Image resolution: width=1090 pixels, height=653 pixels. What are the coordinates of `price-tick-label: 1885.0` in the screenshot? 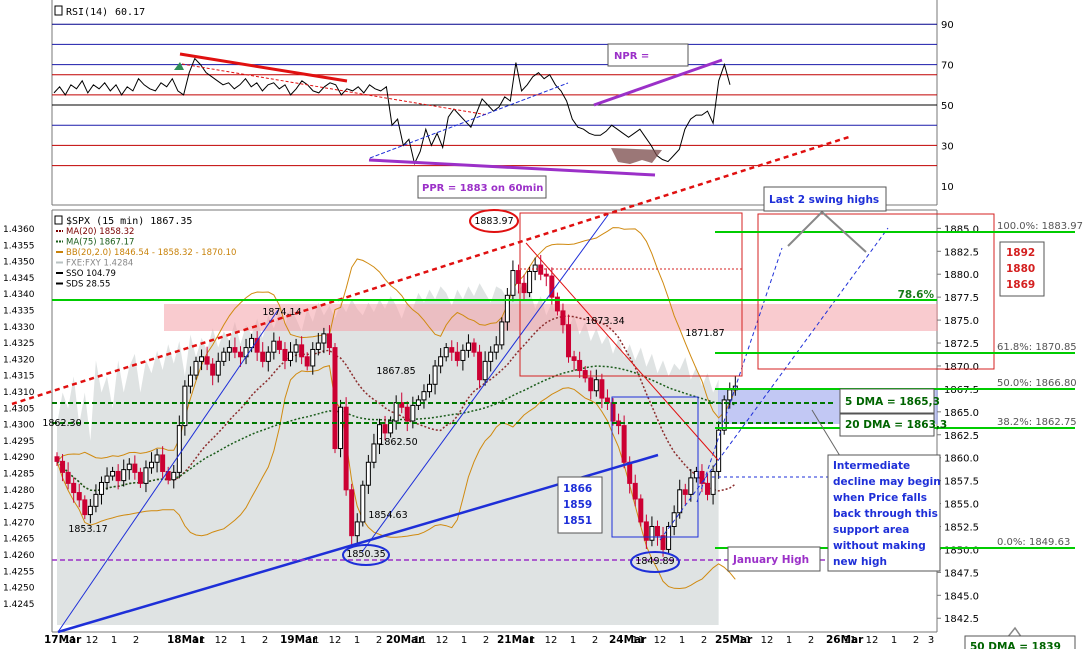 It's located at (961, 229).